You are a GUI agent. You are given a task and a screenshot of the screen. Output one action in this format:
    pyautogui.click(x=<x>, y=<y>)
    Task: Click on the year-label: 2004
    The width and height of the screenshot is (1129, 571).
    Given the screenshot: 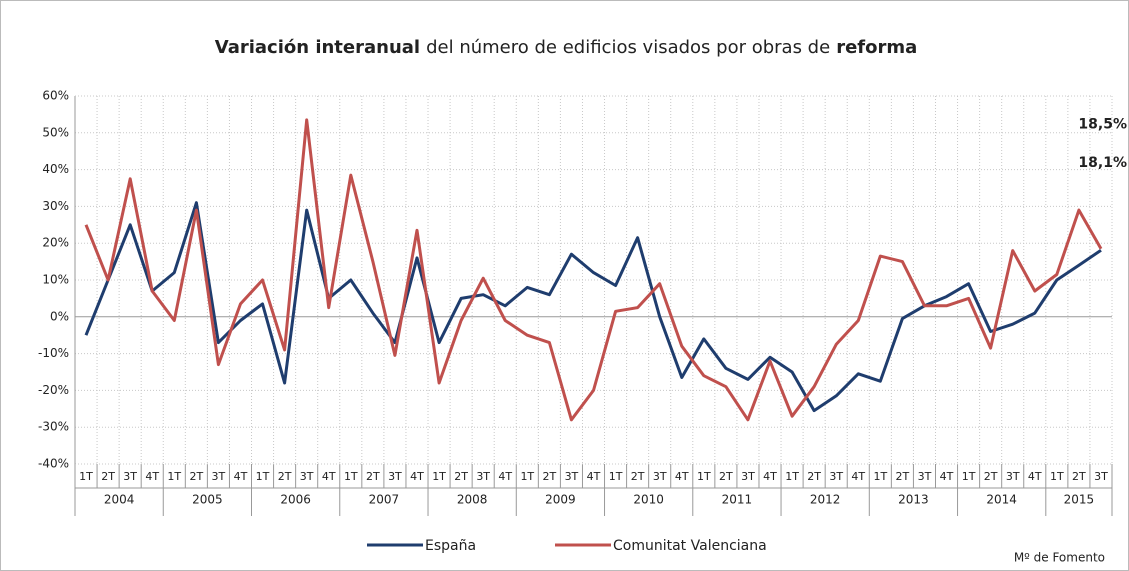 What is the action you would take?
    pyautogui.click(x=119, y=500)
    